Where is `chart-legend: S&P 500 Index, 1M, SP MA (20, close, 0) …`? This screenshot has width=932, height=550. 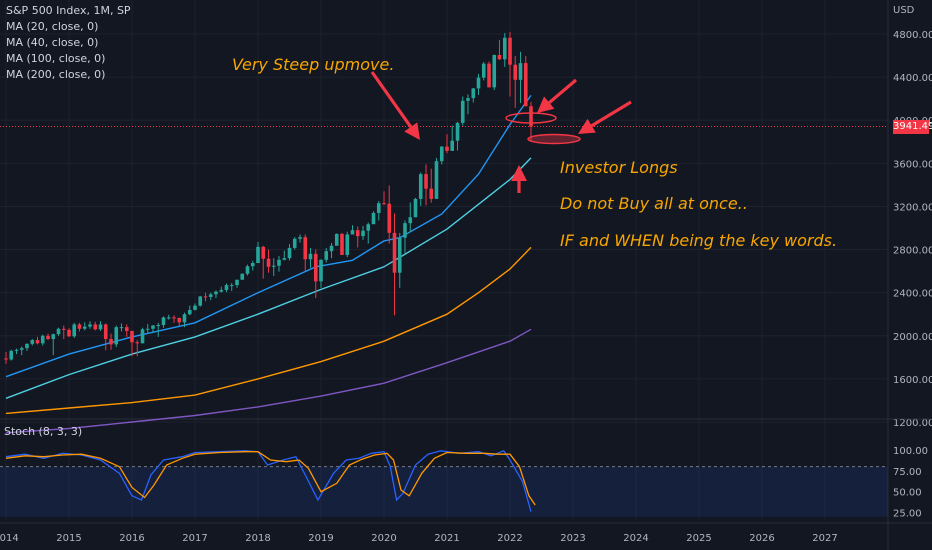
chart-legend: S&P 500 Index, 1M, SP MA (20, close, 0) … is located at coordinates (68, 43).